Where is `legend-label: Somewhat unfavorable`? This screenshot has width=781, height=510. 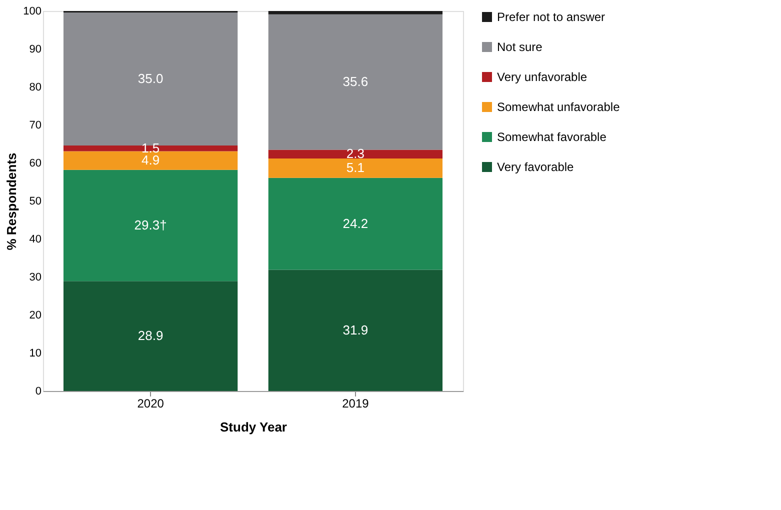 legend-label: Somewhat unfavorable is located at coordinates (558, 107).